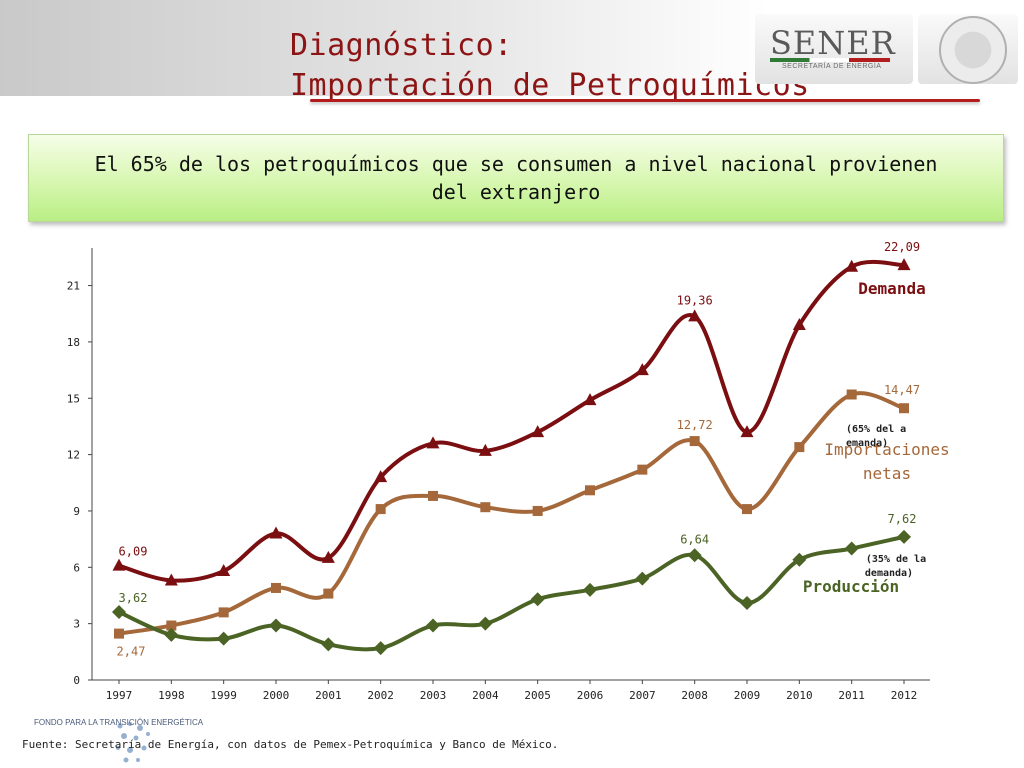  Describe the element at coordinates (695, 300) in the screenshot. I see `data-label-demanda: 19,36` at that location.